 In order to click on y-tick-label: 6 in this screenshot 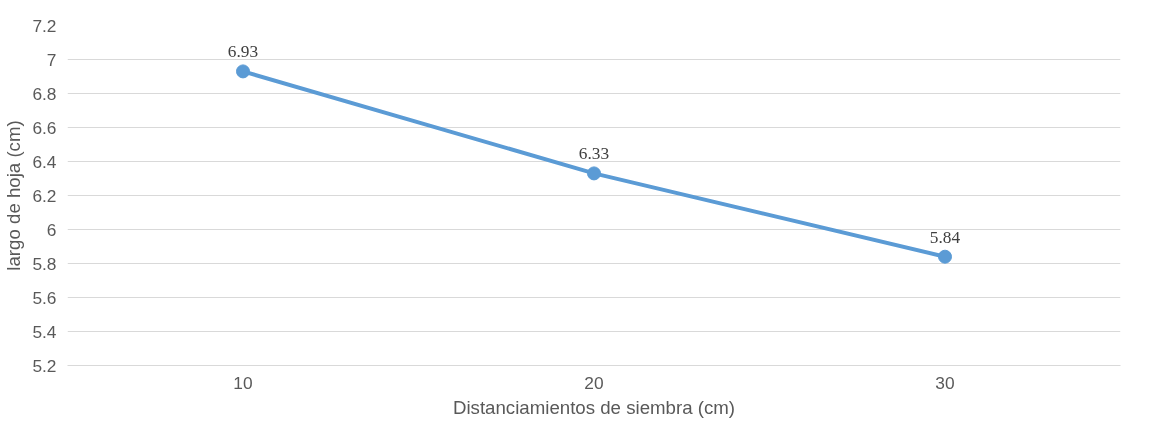, I will do `click(51, 229)`.